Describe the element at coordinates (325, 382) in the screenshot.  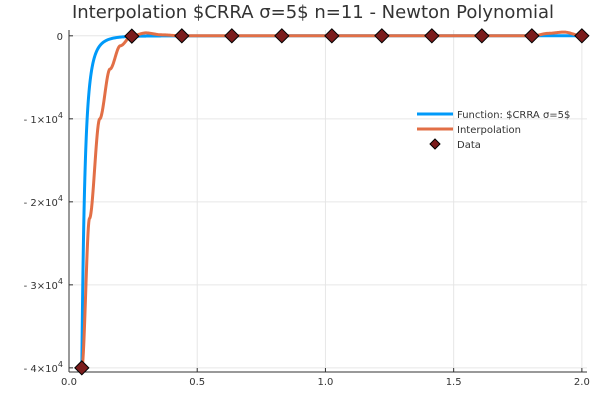
I see `x-tick-label-2: 1.0` at that location.